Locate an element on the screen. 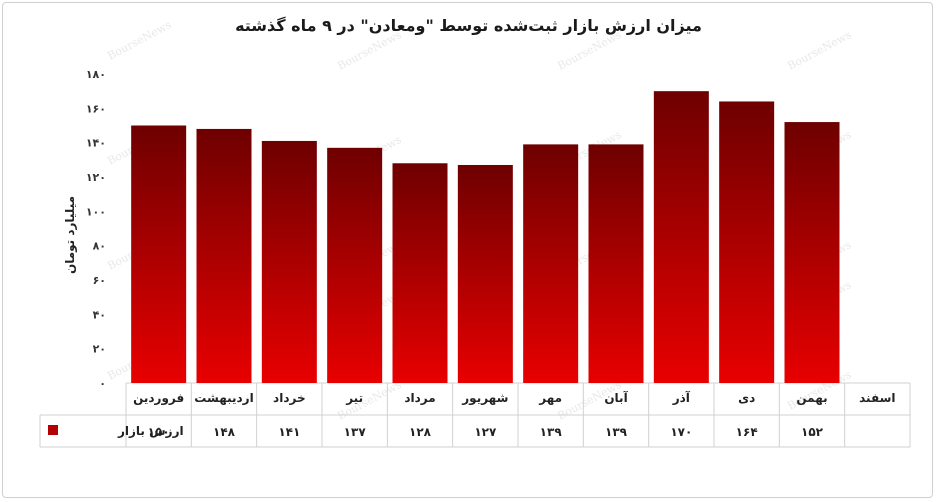 Image resolution: width=937 pixels, height=502 pixels. y-tick-label: ۰ is located at coordinates (102, 383).